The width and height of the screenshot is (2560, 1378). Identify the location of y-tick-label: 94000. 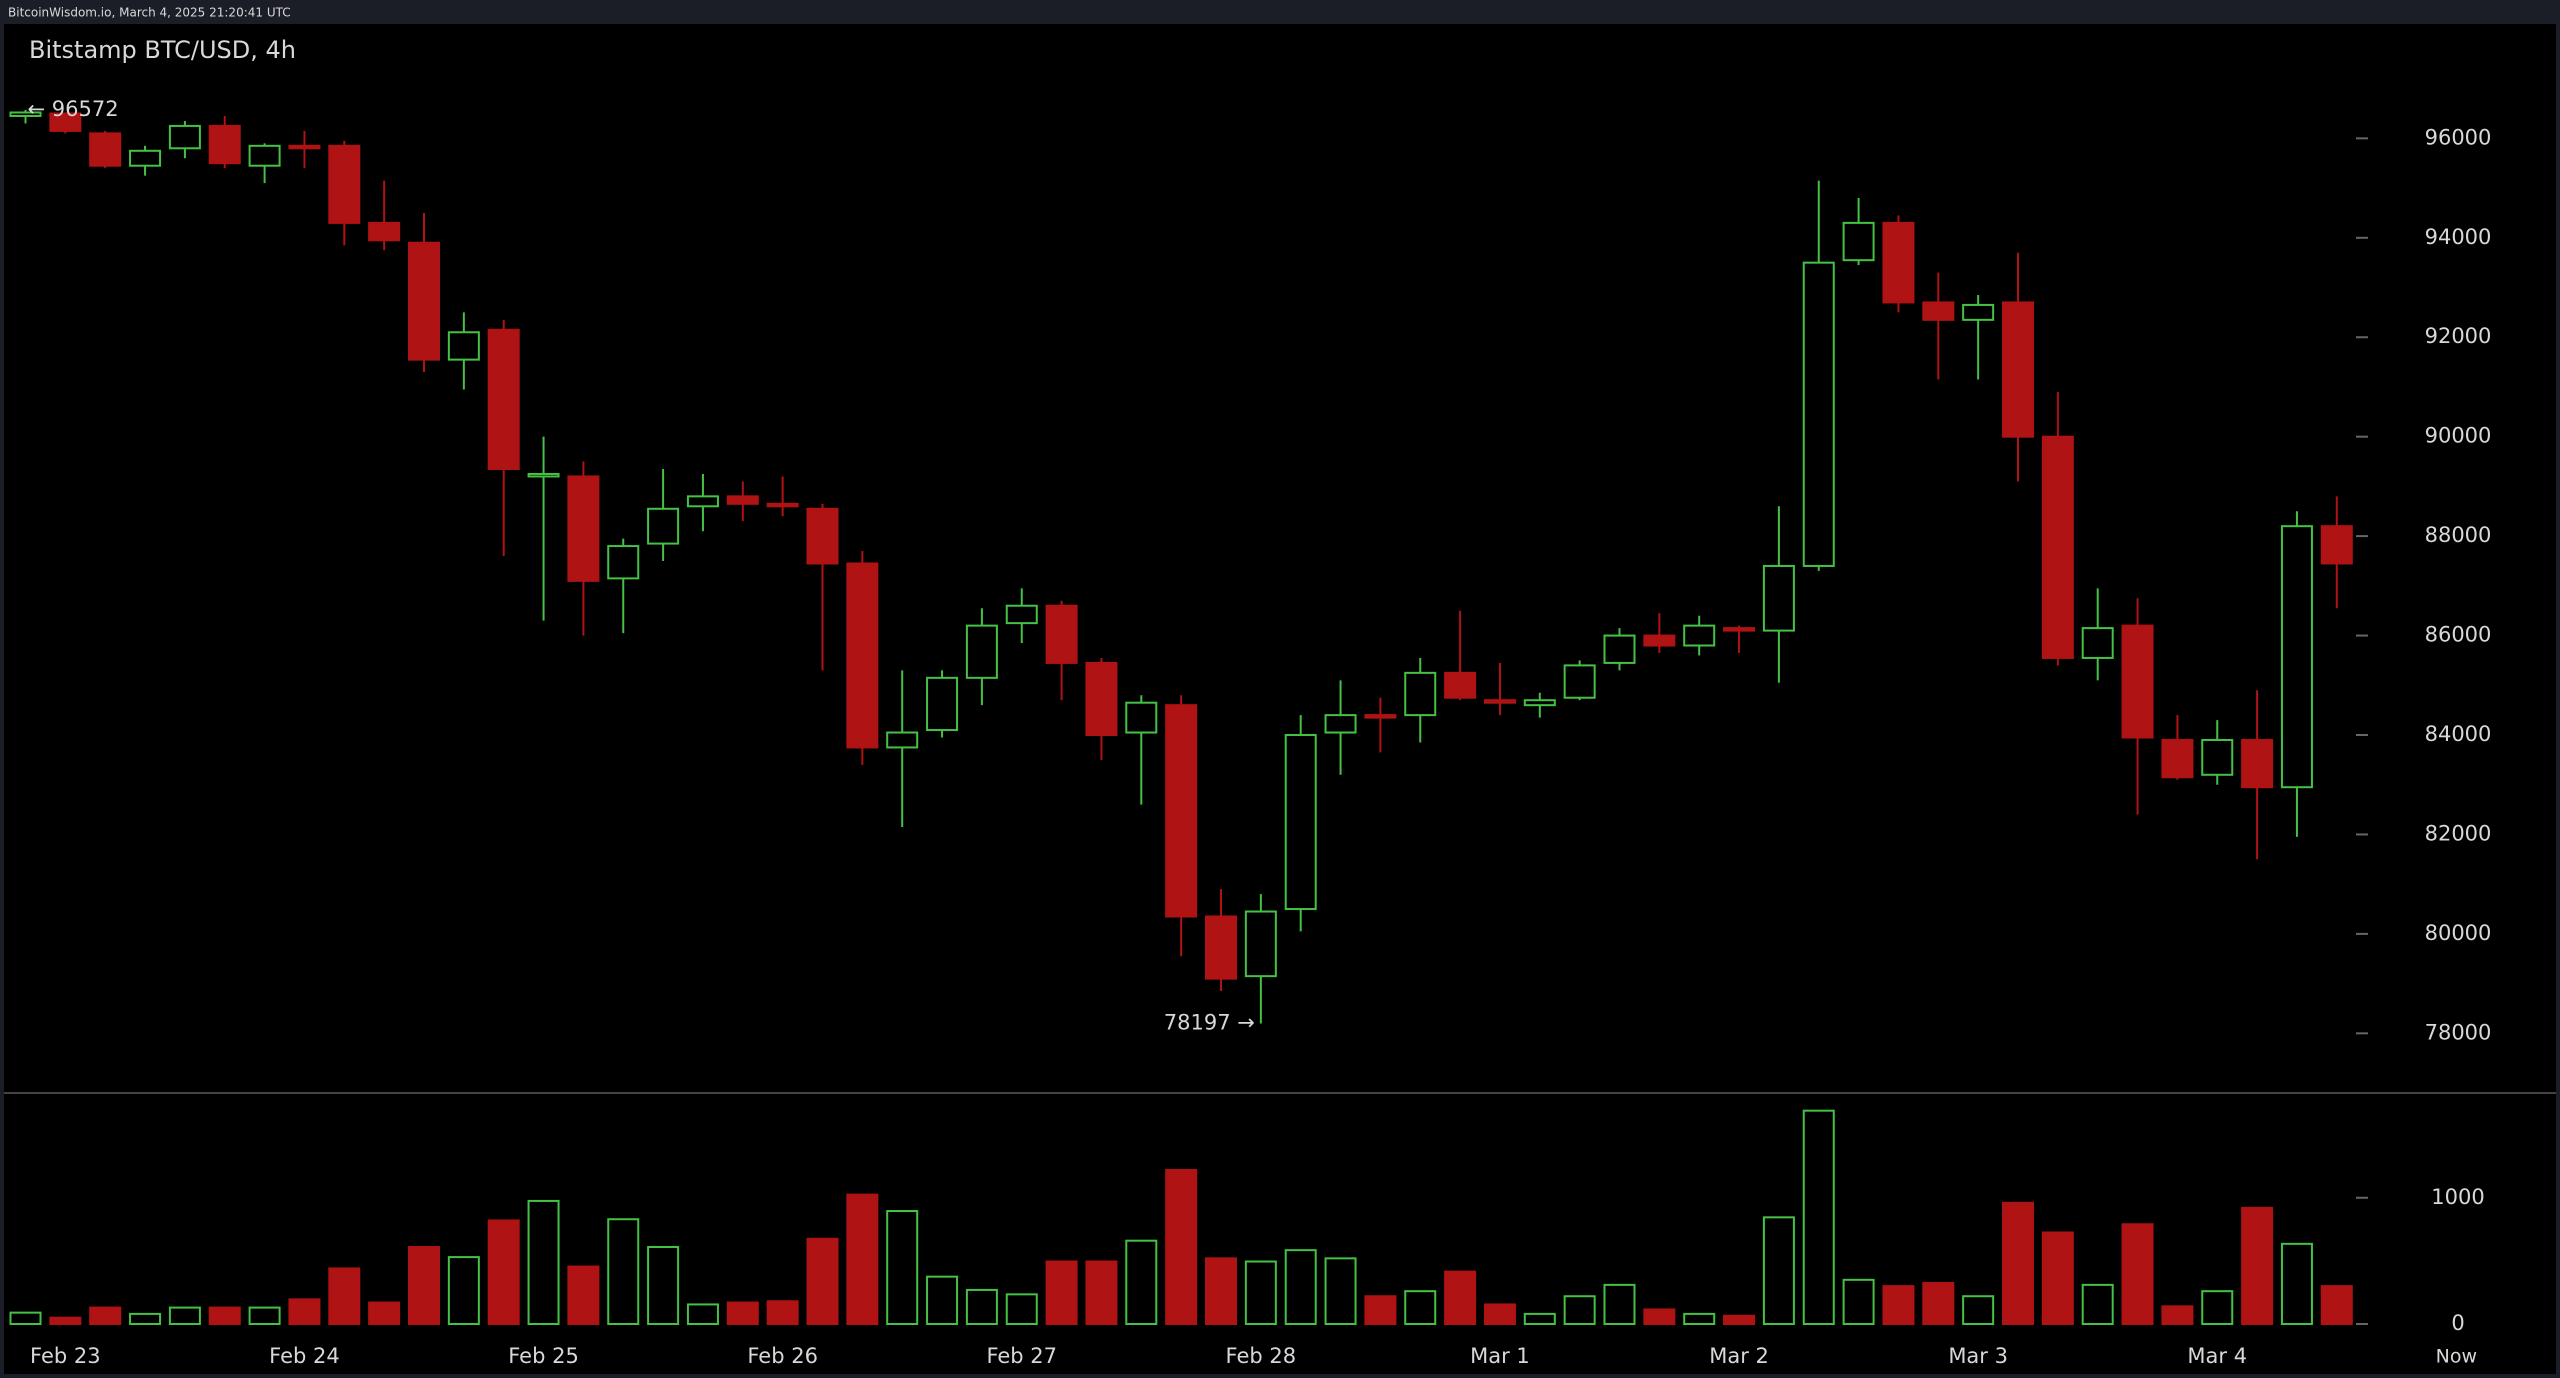
(2458, 237).